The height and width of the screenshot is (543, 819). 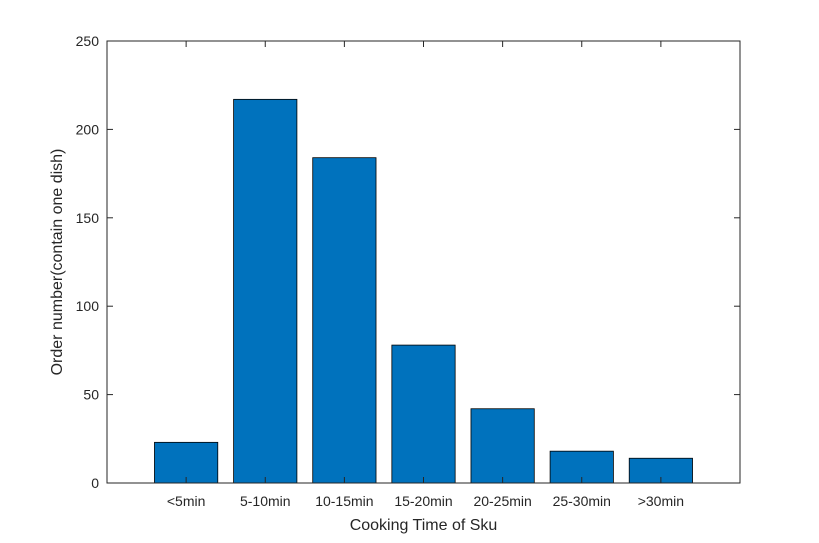 What do you see at coordinates (88, 262) in the screenshot?
I see `y-tick-labels: 0 50 100 150 200 250` at bounding box center [88, 262].